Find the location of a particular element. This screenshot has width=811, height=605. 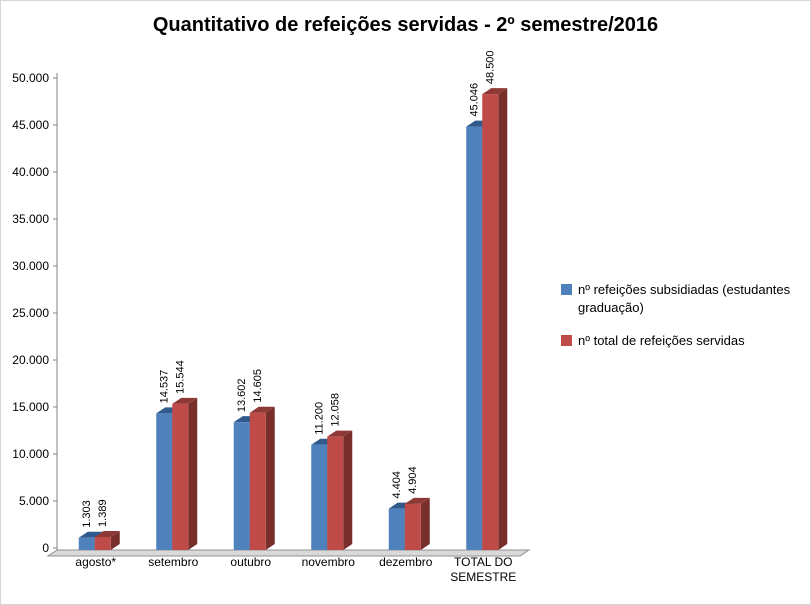

legend-item-total: nº total de refeições servidas is located at coordinates (685, 341).